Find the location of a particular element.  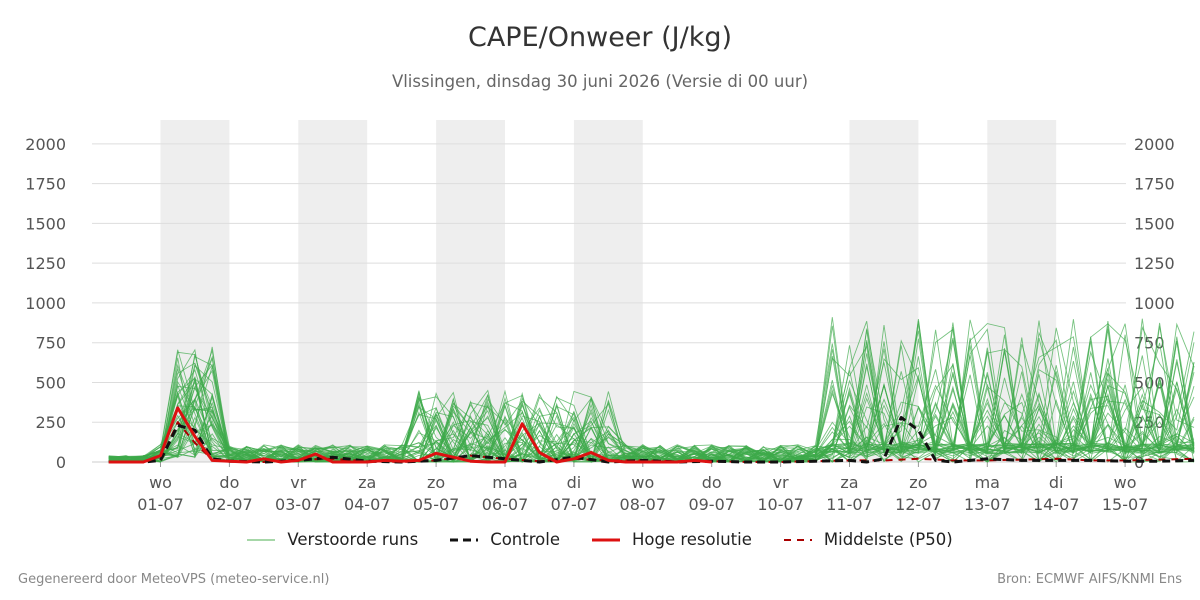

y-tick-left-750: 750 is located at coordinates (50, 343).